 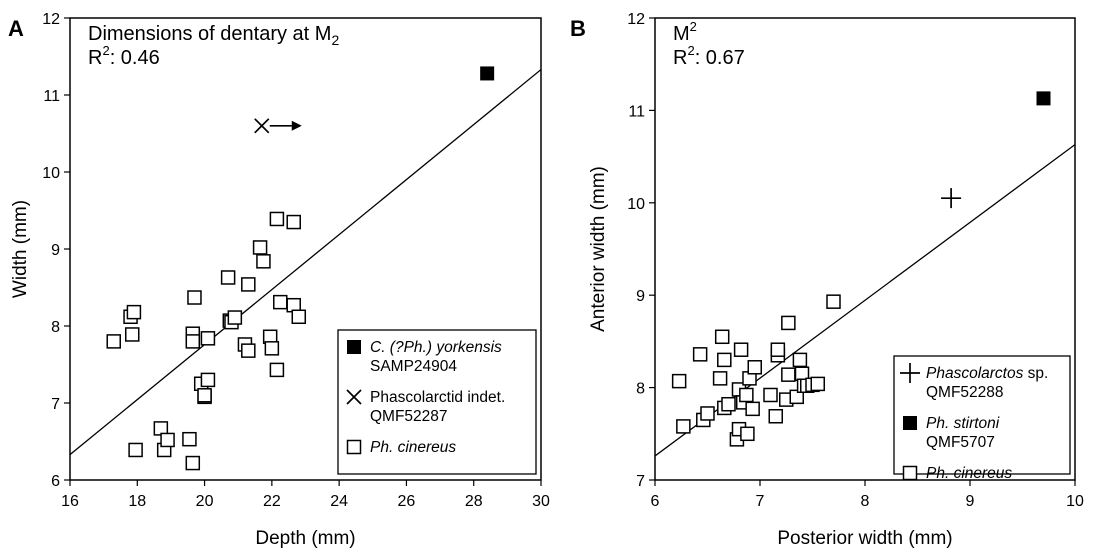 I want to click on x-tick-label: 10, so click(x=1075, y=501).